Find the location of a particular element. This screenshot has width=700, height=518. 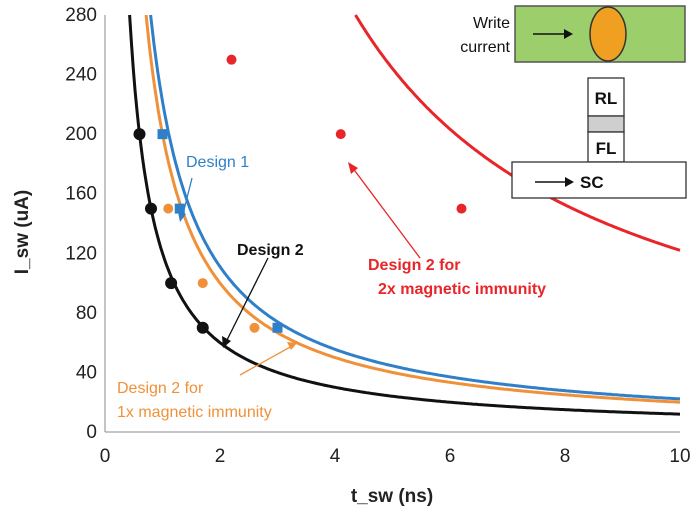

arrow-design2 is located at coordinates (247, 300).